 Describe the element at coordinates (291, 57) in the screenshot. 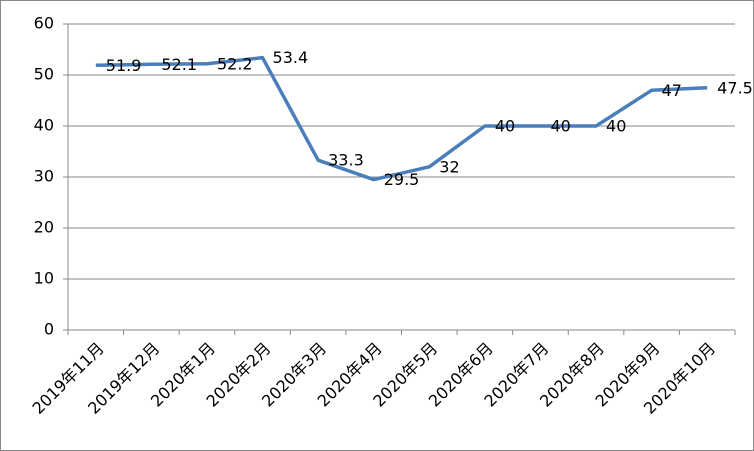

I see `data-label: 53.4` at that location.